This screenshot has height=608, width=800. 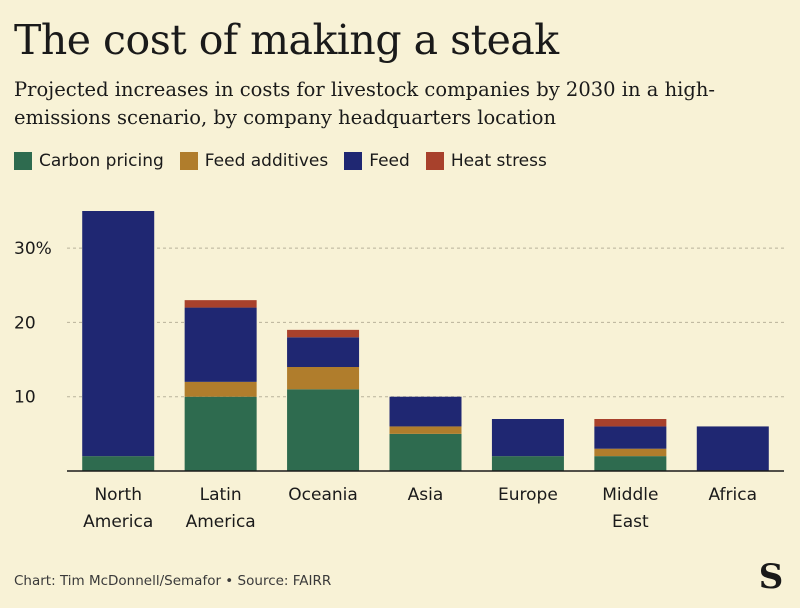 I want to click on bar-latin-america-feed-additives, so click(x=220, y=389).